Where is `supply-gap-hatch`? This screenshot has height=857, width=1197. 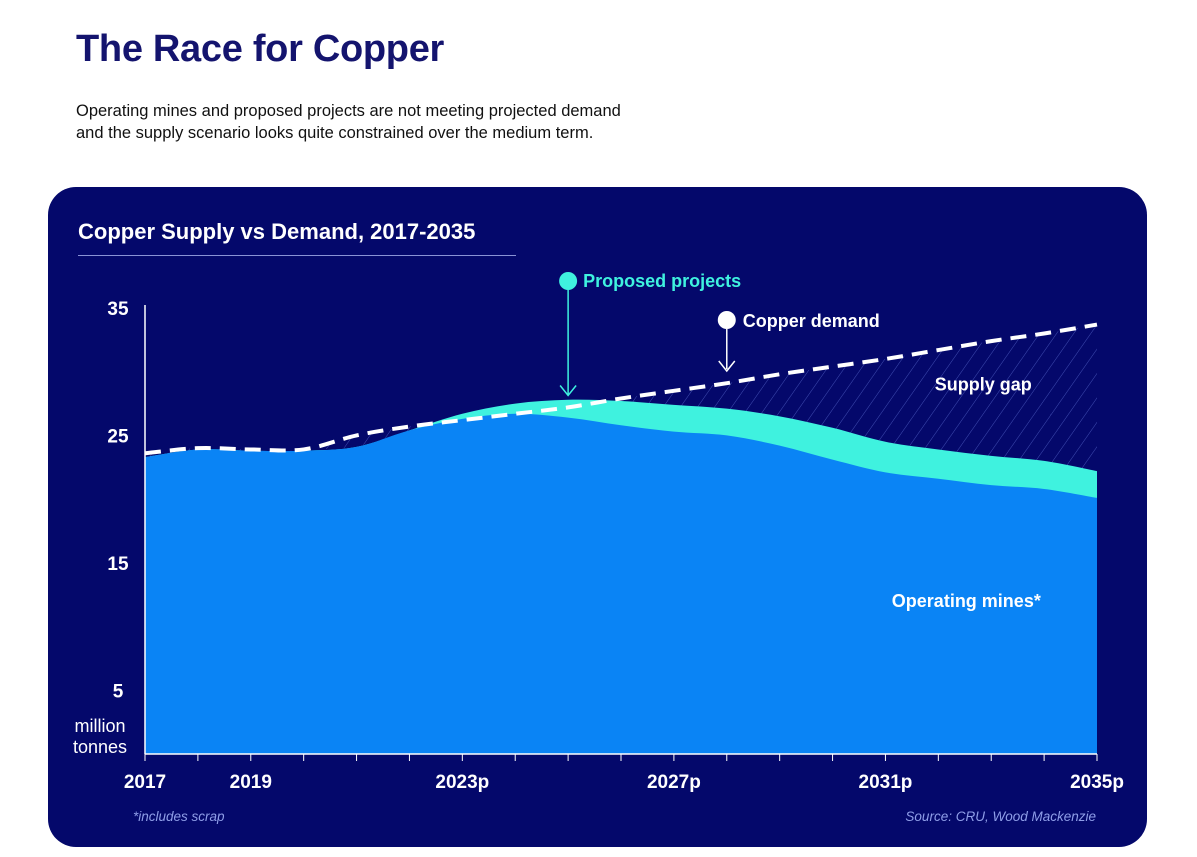
supply-gap-hatch is located at coordinates (621, 398).